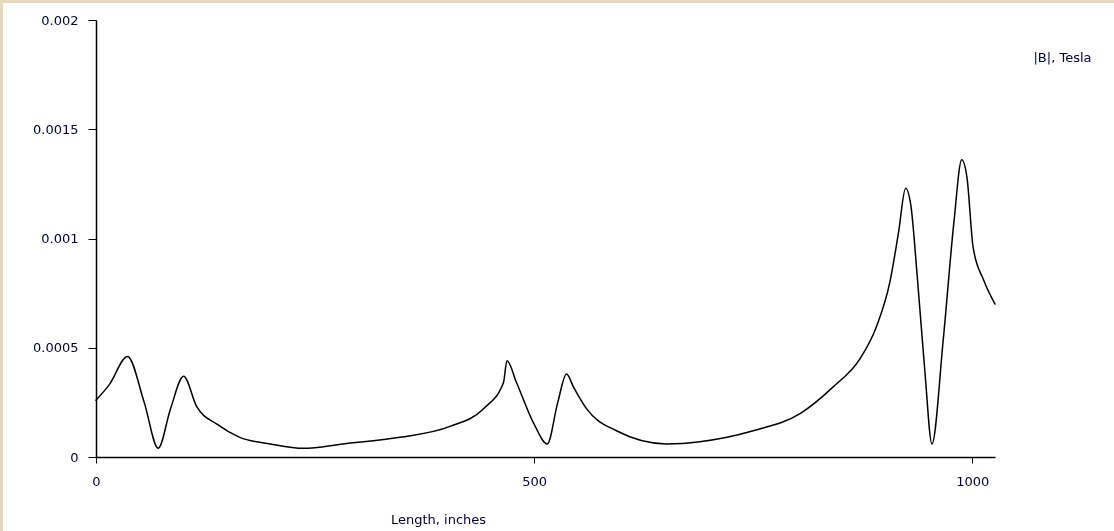 Image resolution: width=1114 pixels, height=531 pixels. I want to click on x-tick-label: 0, so click(96, 481).